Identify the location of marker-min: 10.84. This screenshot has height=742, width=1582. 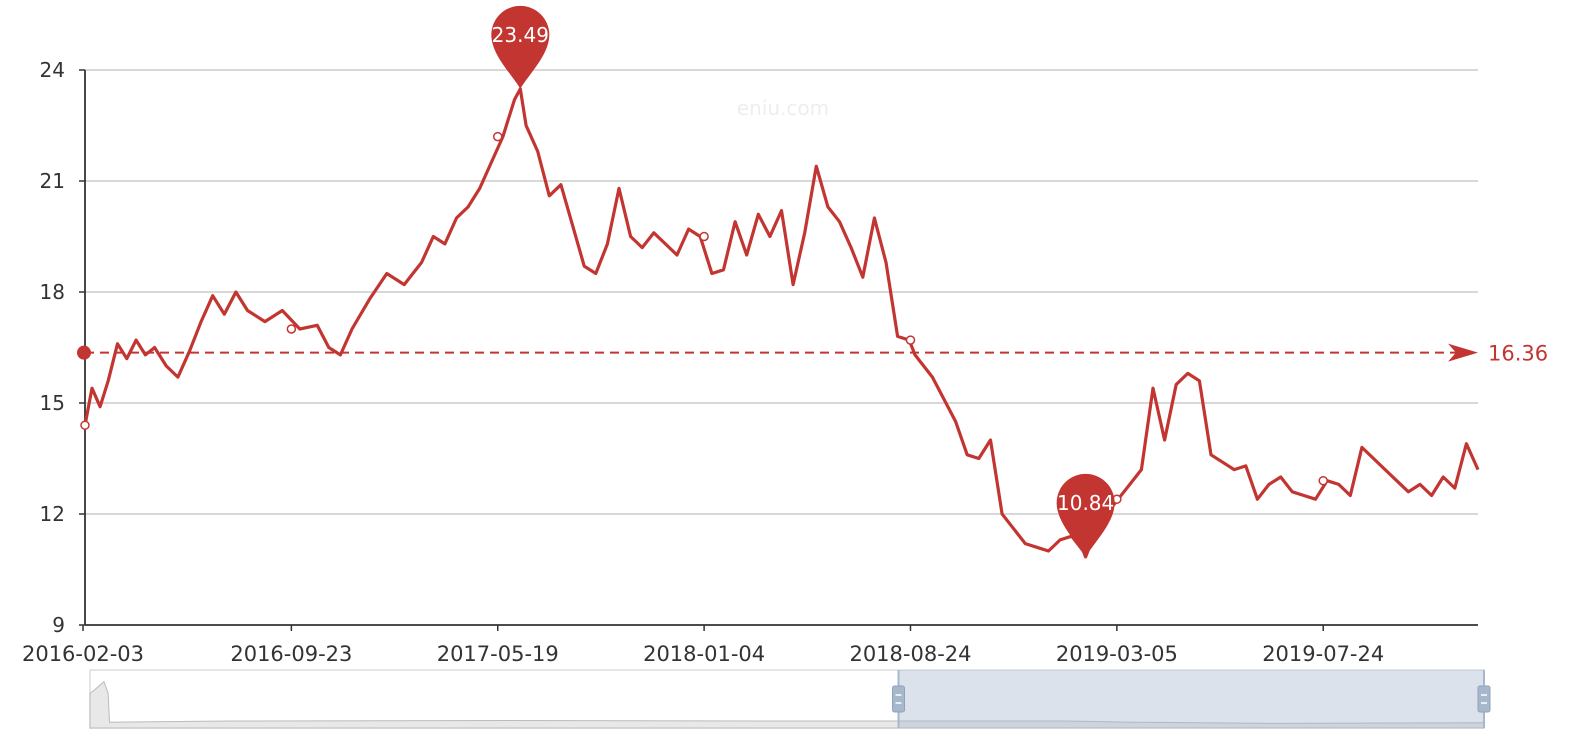
(1085, 515).